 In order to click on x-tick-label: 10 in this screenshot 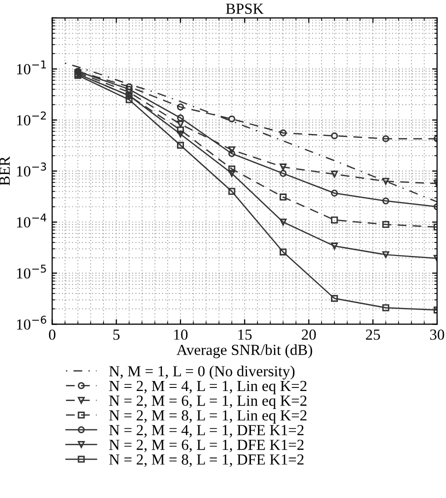, I will do `click(181, 335)`.